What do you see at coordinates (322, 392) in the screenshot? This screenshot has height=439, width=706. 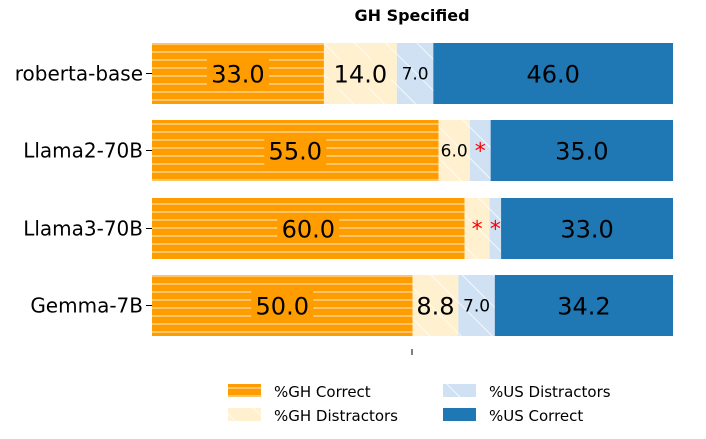 I see `legend-label-gh-correct: %GH Correct` at bounding box center [322, 392].